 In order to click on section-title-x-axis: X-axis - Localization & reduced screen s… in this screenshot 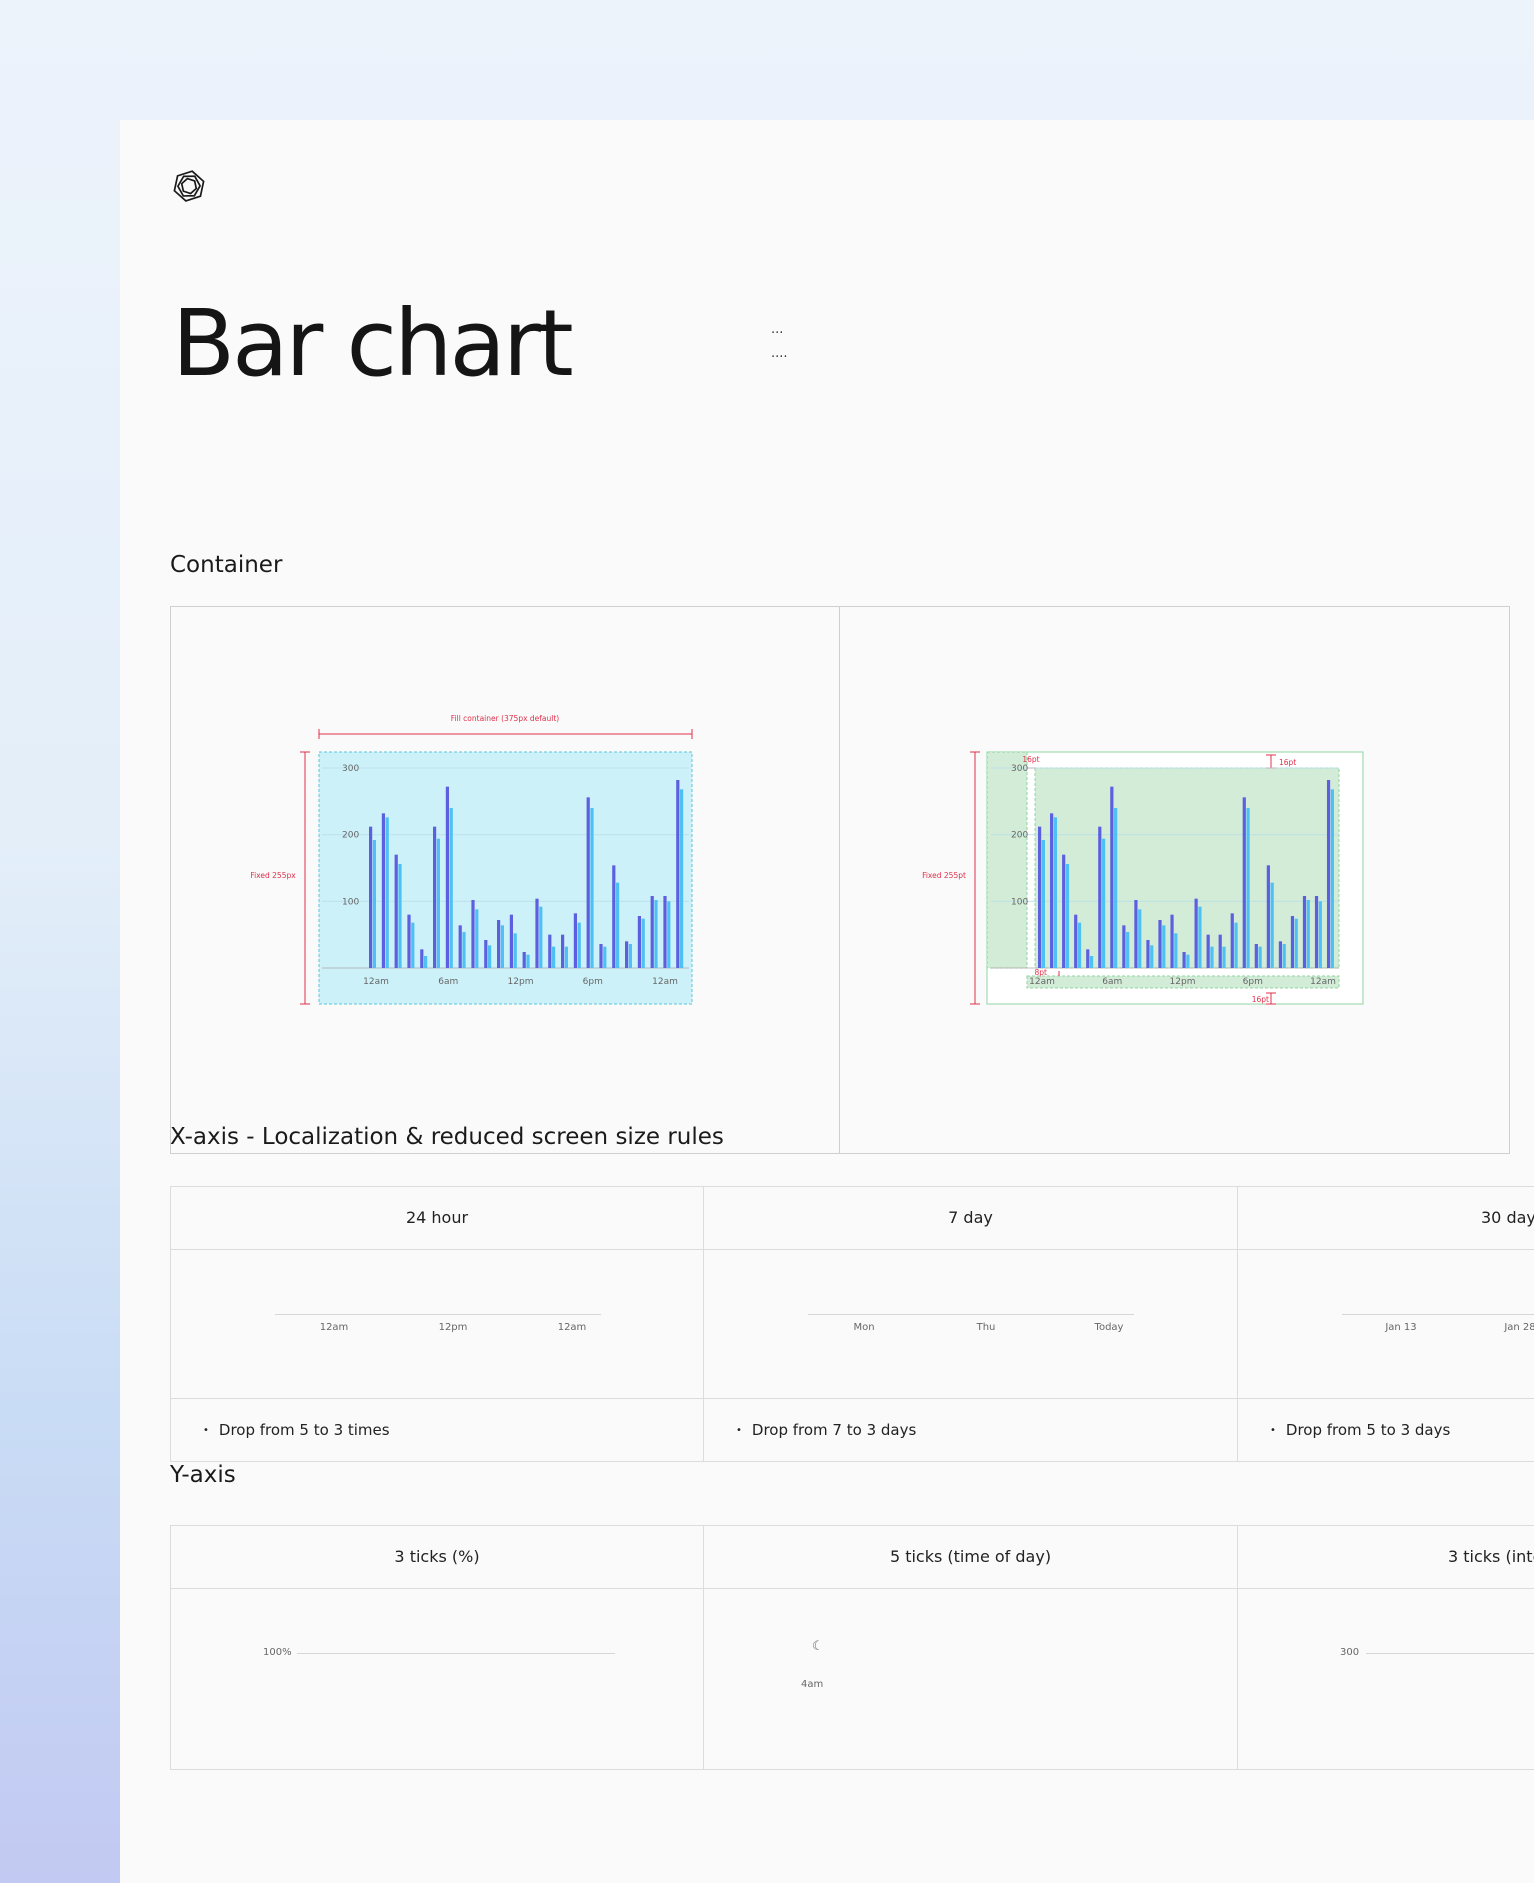, I will do `click(447, 1137)`.